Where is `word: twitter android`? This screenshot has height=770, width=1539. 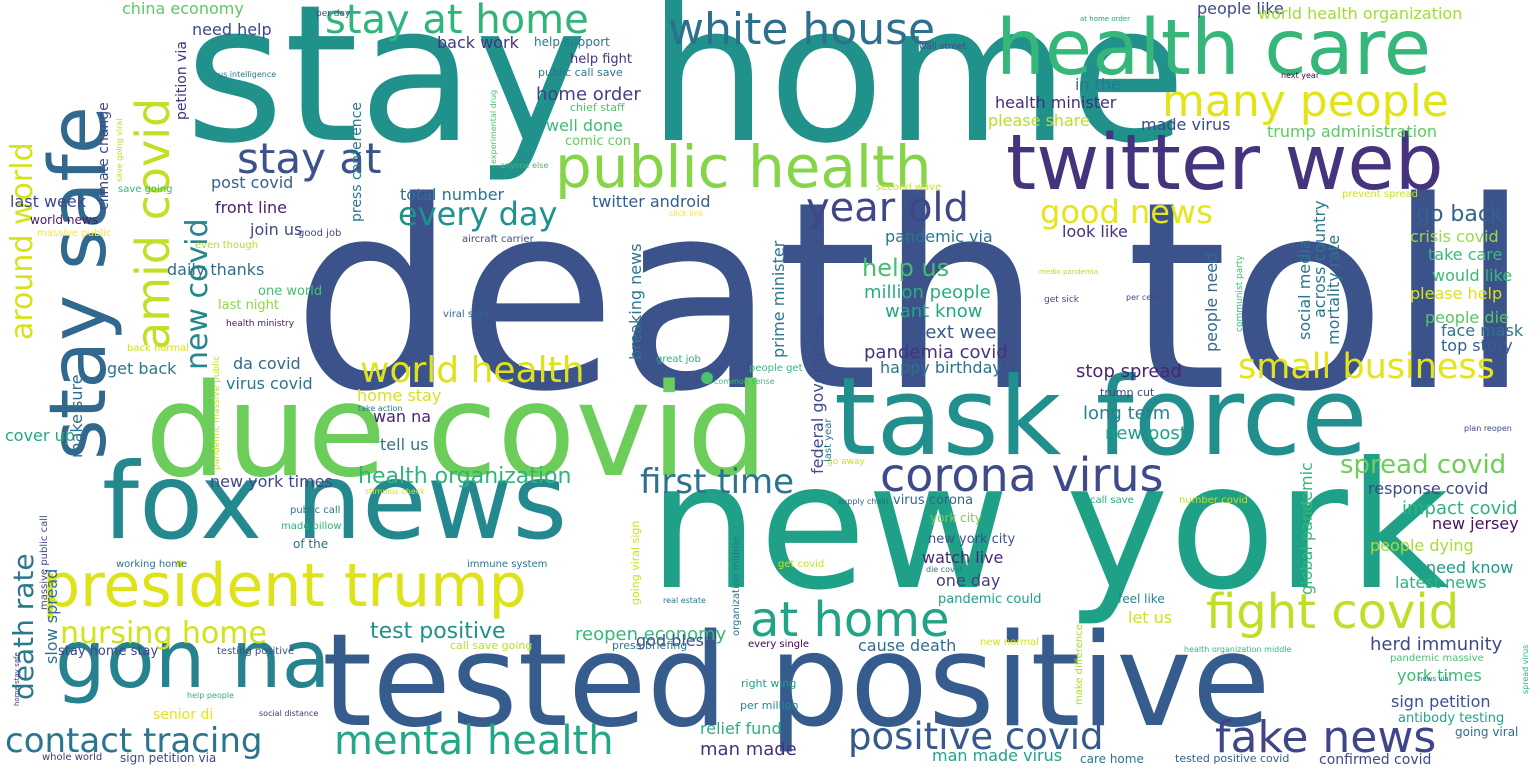 word: twitter android is located at coordinates (651, 201).